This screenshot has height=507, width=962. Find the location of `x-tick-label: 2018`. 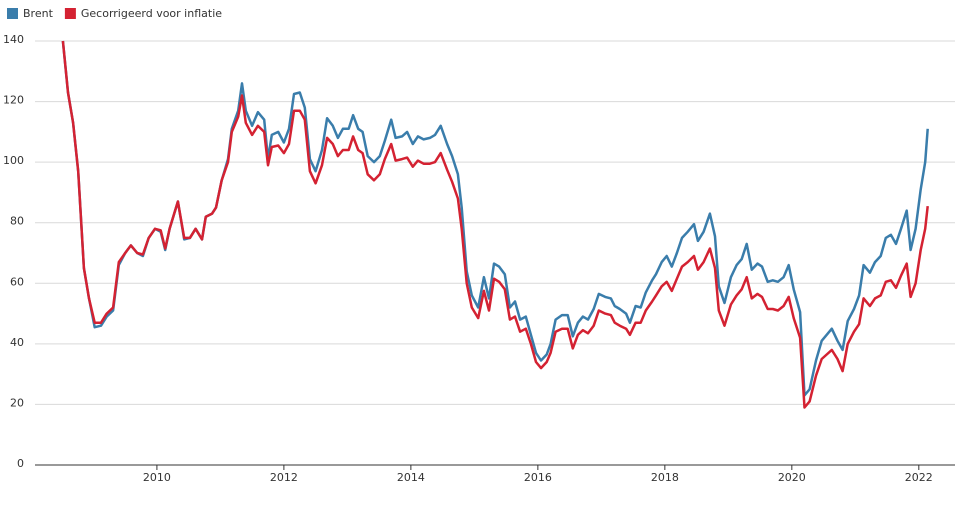

x-tick-label: 2018 is located at coordinates (665, 477).